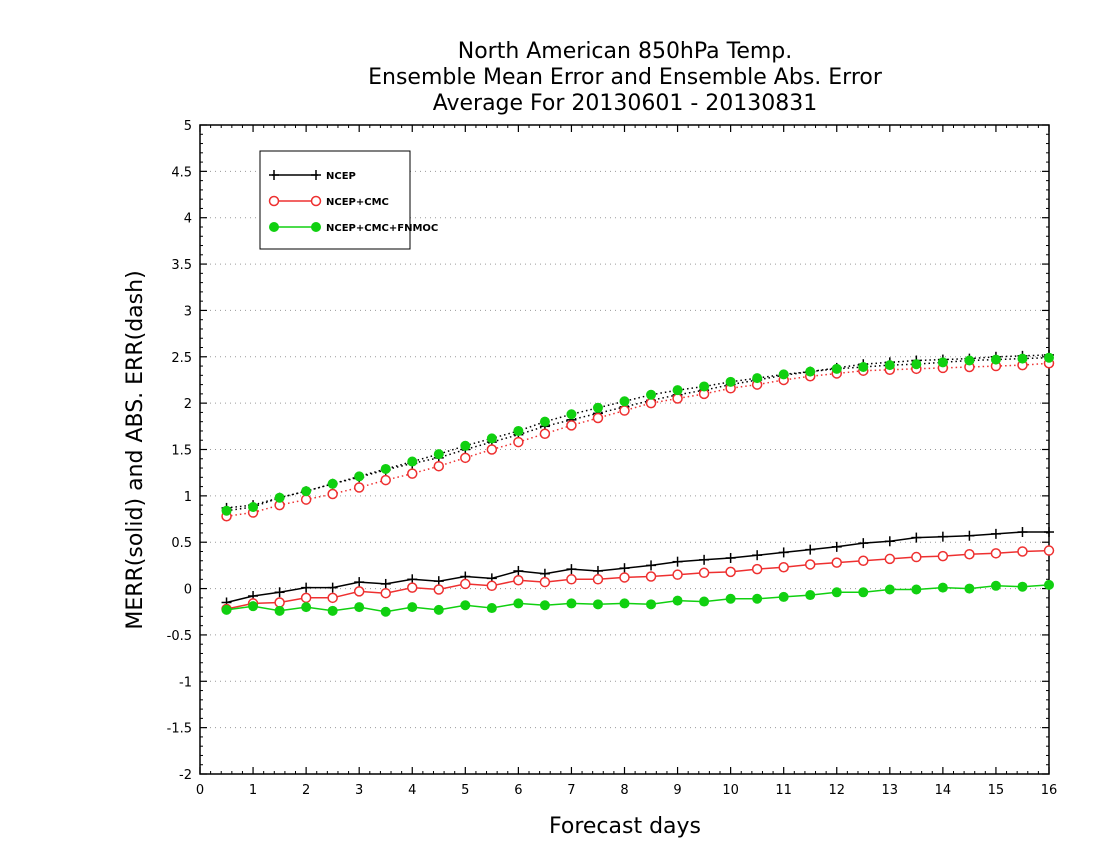 The image size is (1100, 850). I want to click on y-tick-label: -1, so click(185, 682).